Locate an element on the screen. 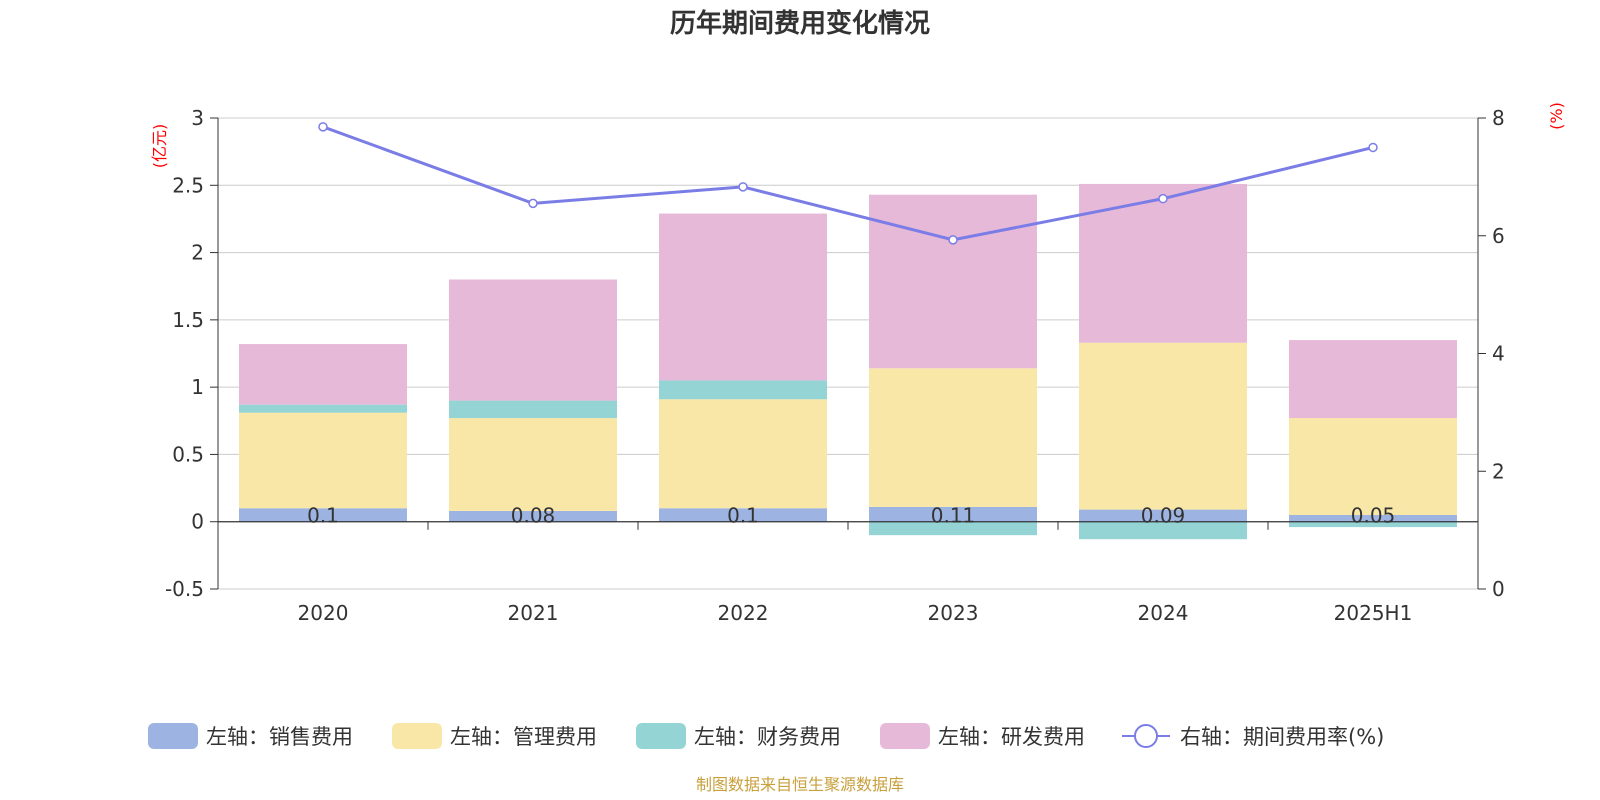  left-tick-label: 2.5 is located at coordinates (188, 185).